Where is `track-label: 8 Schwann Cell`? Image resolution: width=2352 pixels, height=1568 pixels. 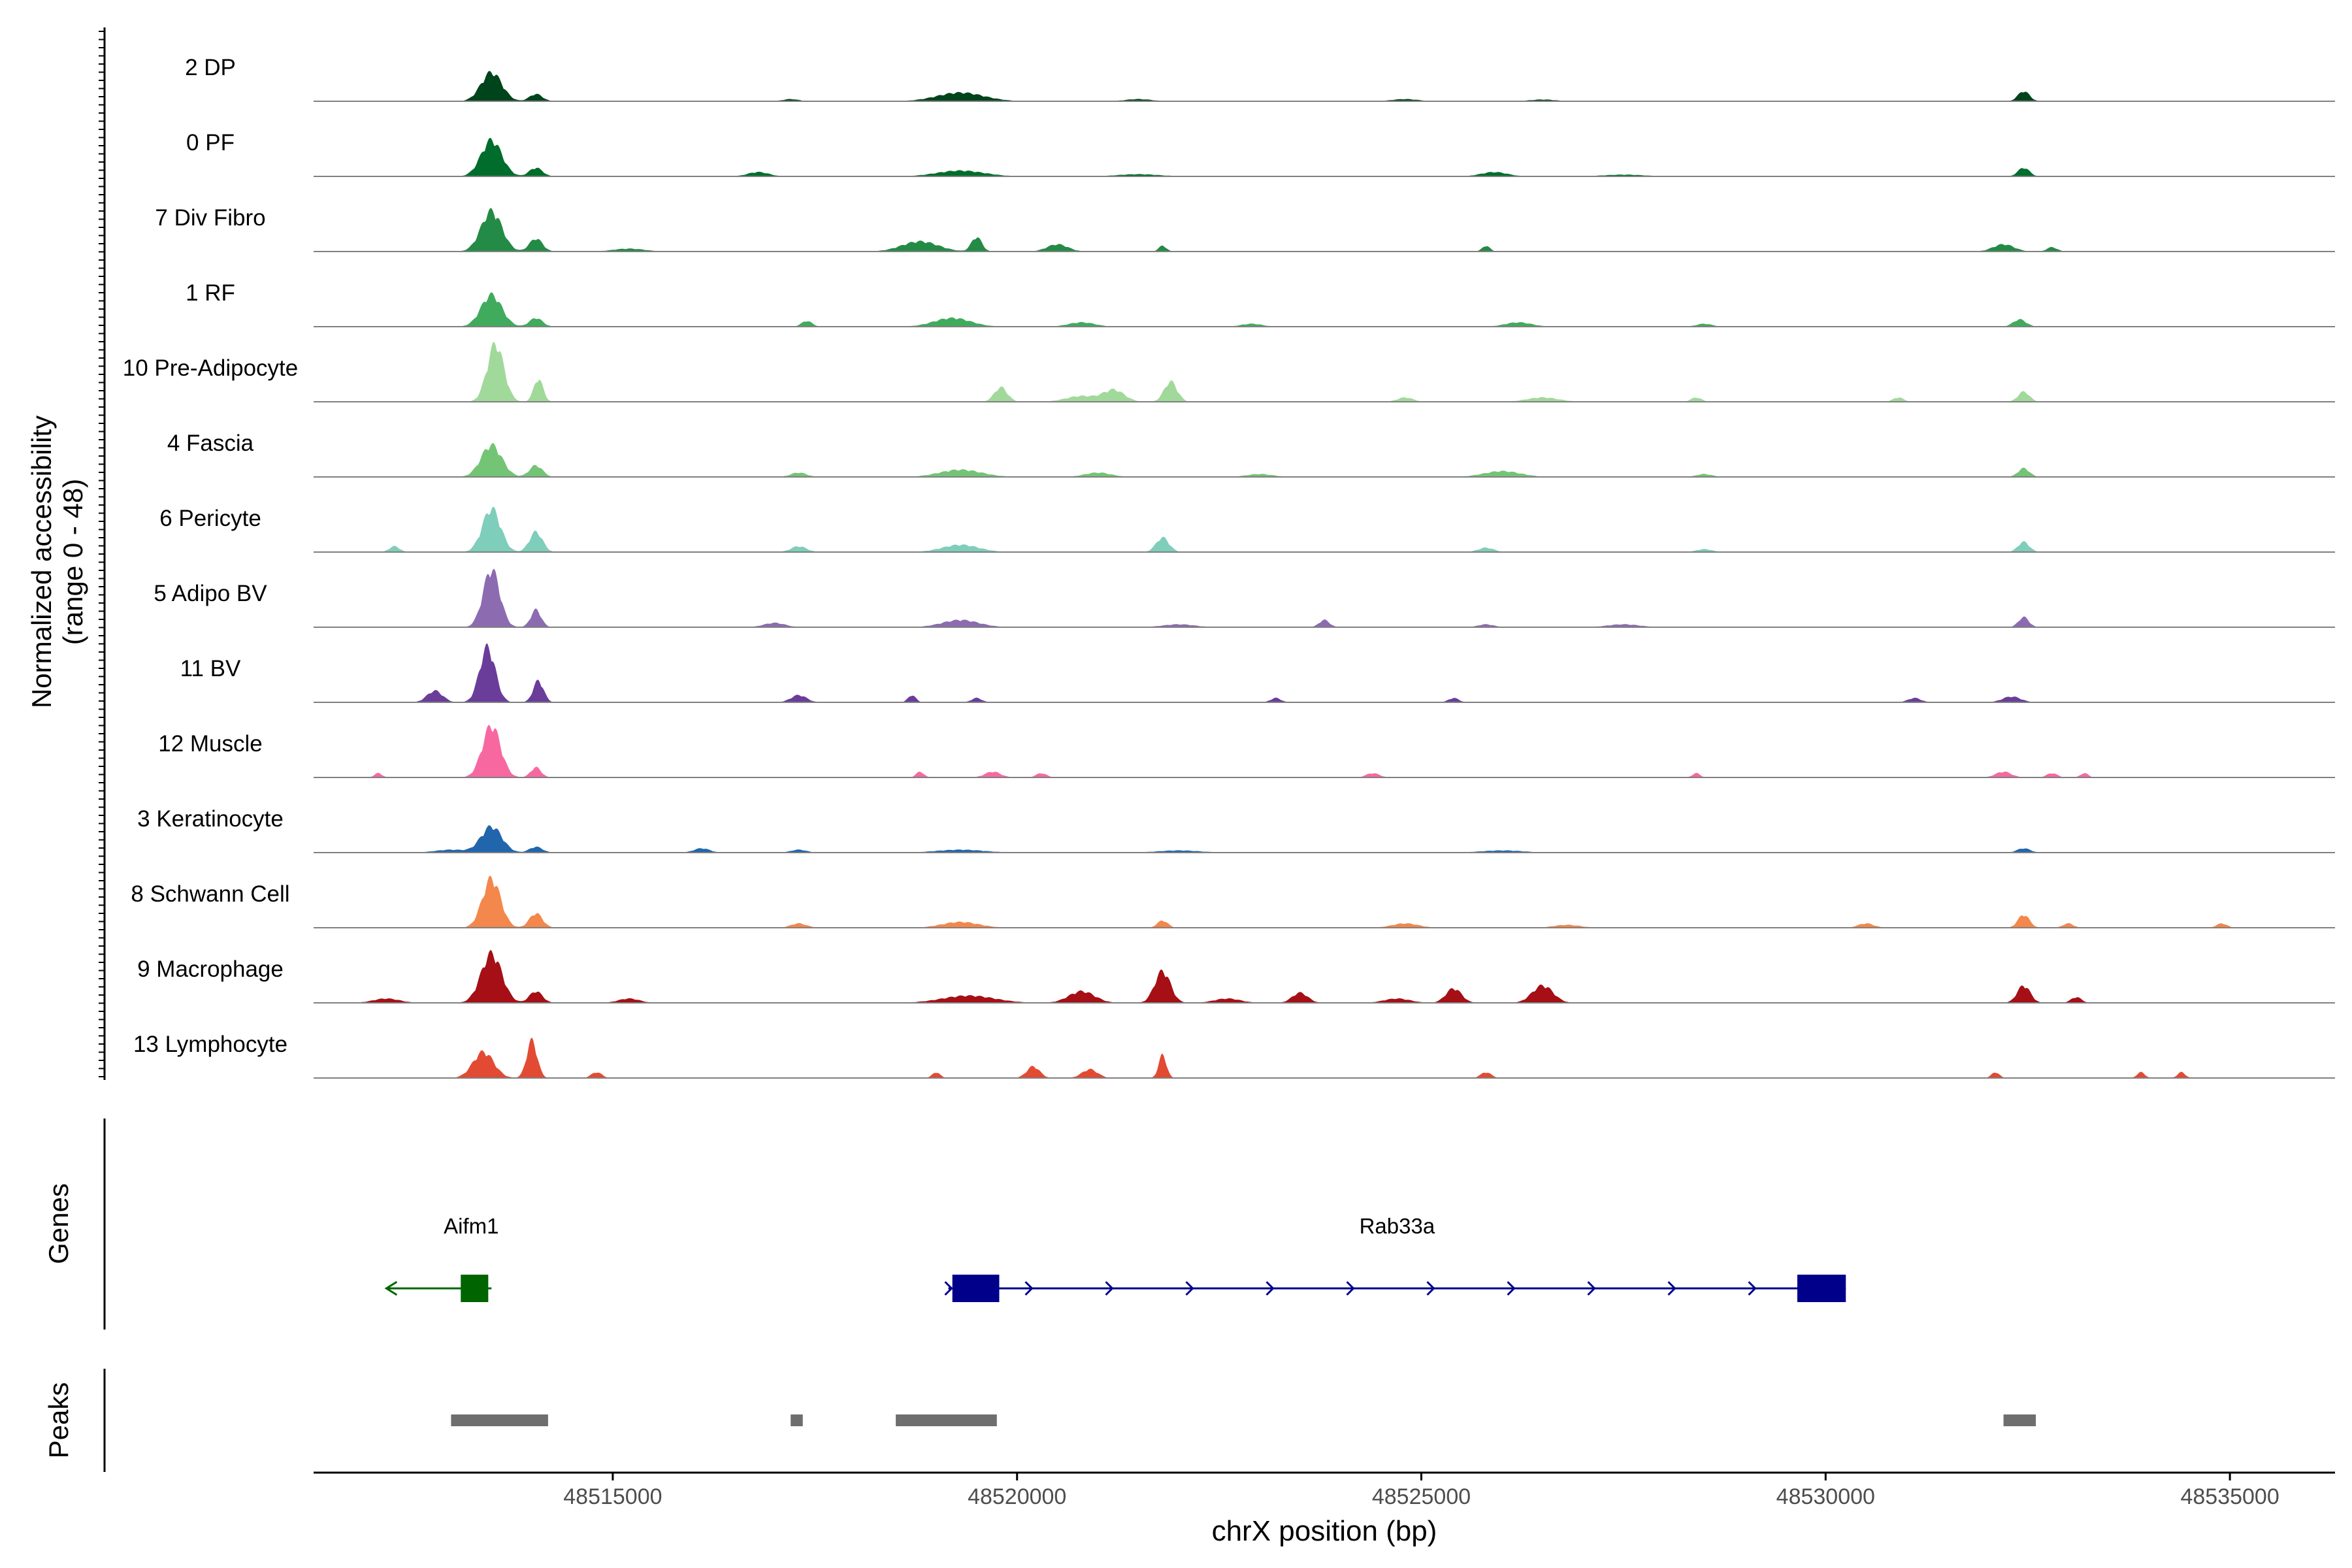
track-label: 8 Schwann Cell is located at coordinates (210, 894).